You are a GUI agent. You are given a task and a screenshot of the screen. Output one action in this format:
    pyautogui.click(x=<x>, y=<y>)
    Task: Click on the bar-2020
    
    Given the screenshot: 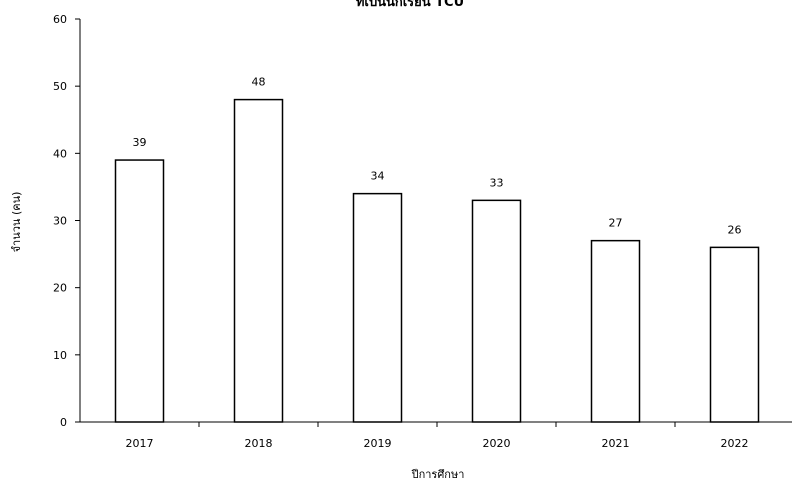 What is the action you would take?
    pyautogui.click(x=496, y=311)
    